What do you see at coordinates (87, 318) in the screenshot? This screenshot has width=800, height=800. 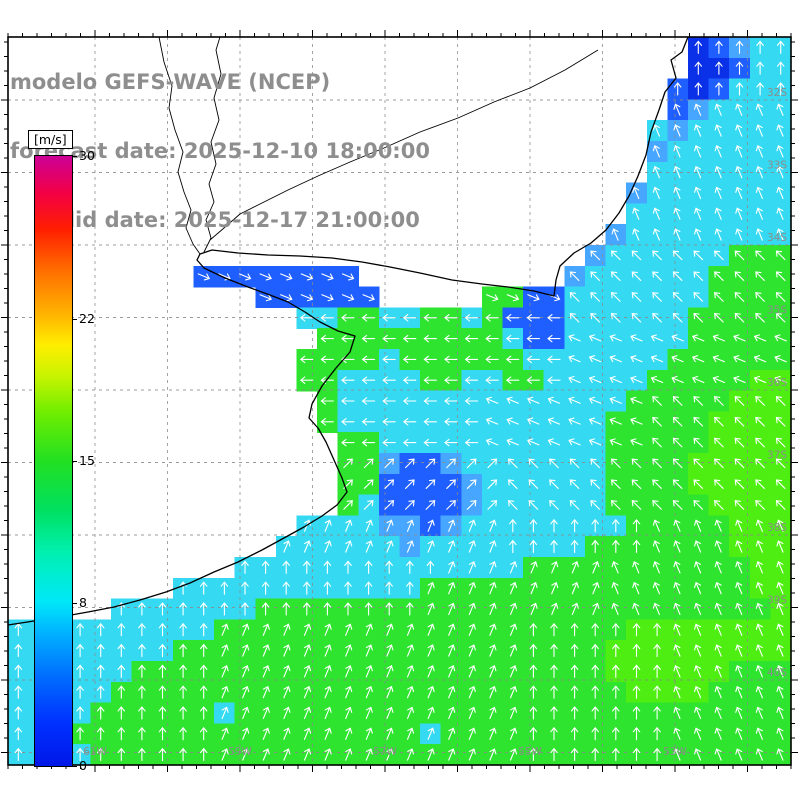 I see `colorbar-tick-label: 22` at bounding box center [87, 318].